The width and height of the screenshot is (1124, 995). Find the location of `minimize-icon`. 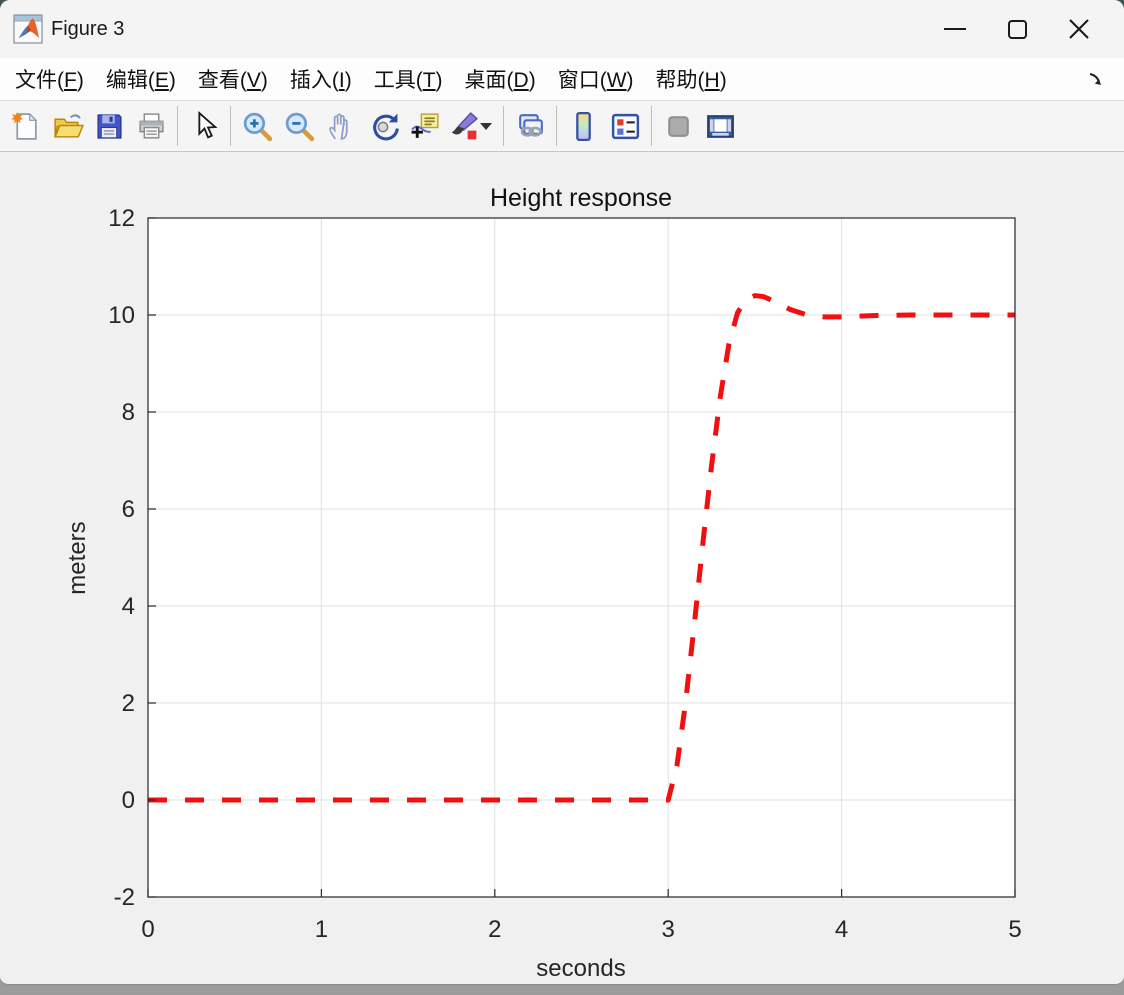

minimize-icon is located at coordinates (955, 29).